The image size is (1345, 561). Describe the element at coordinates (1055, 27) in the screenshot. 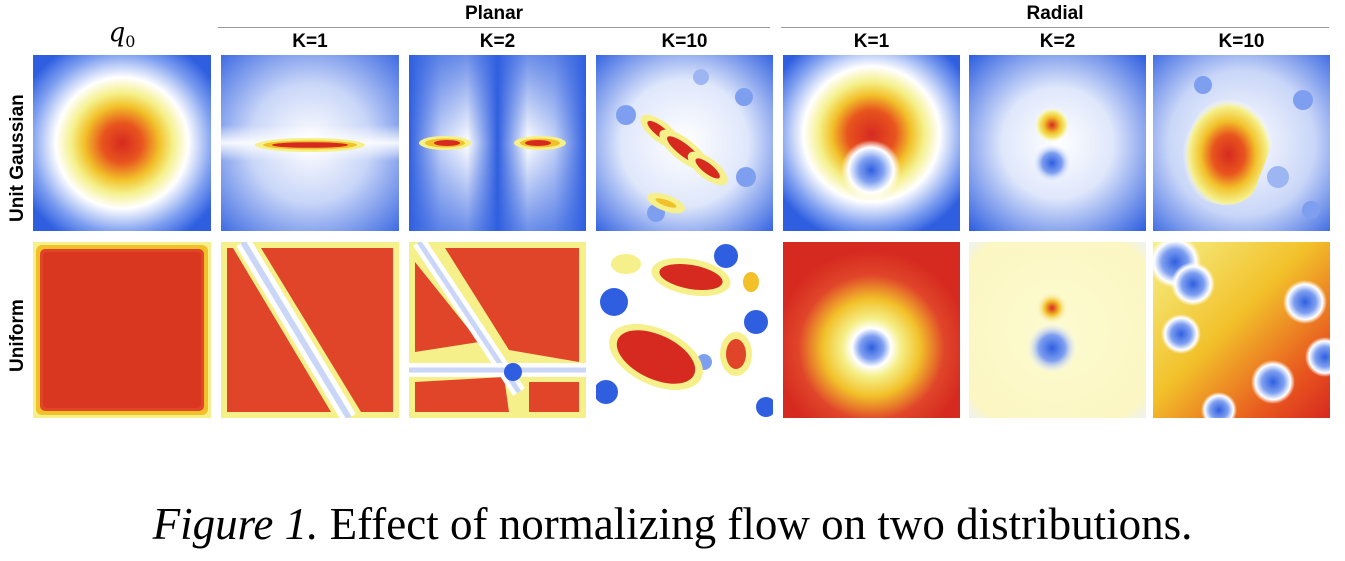

I see `group-rule-radial` at that location.